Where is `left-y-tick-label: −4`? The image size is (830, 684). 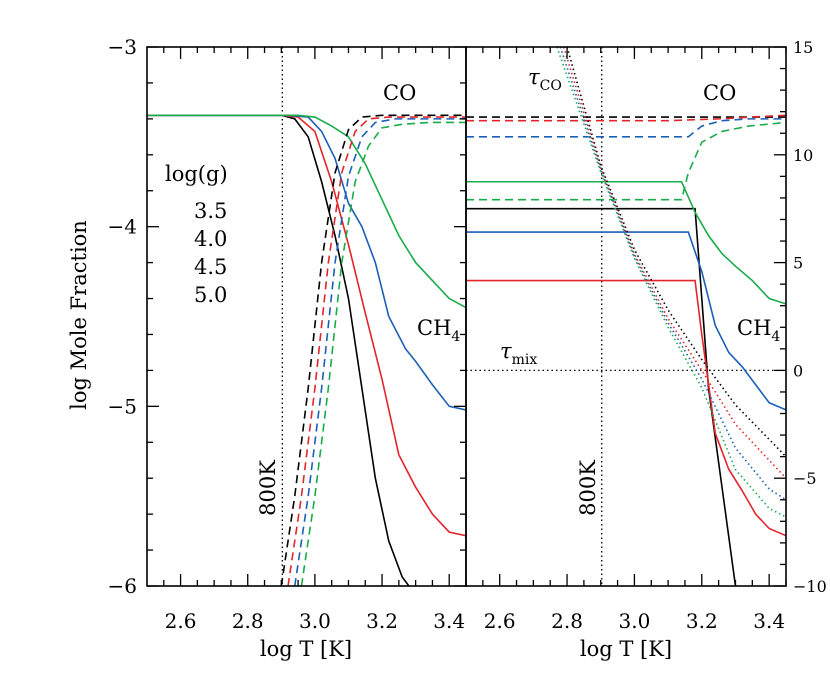
left-y-tick-label: −4 is located at coordinates (122, 227).